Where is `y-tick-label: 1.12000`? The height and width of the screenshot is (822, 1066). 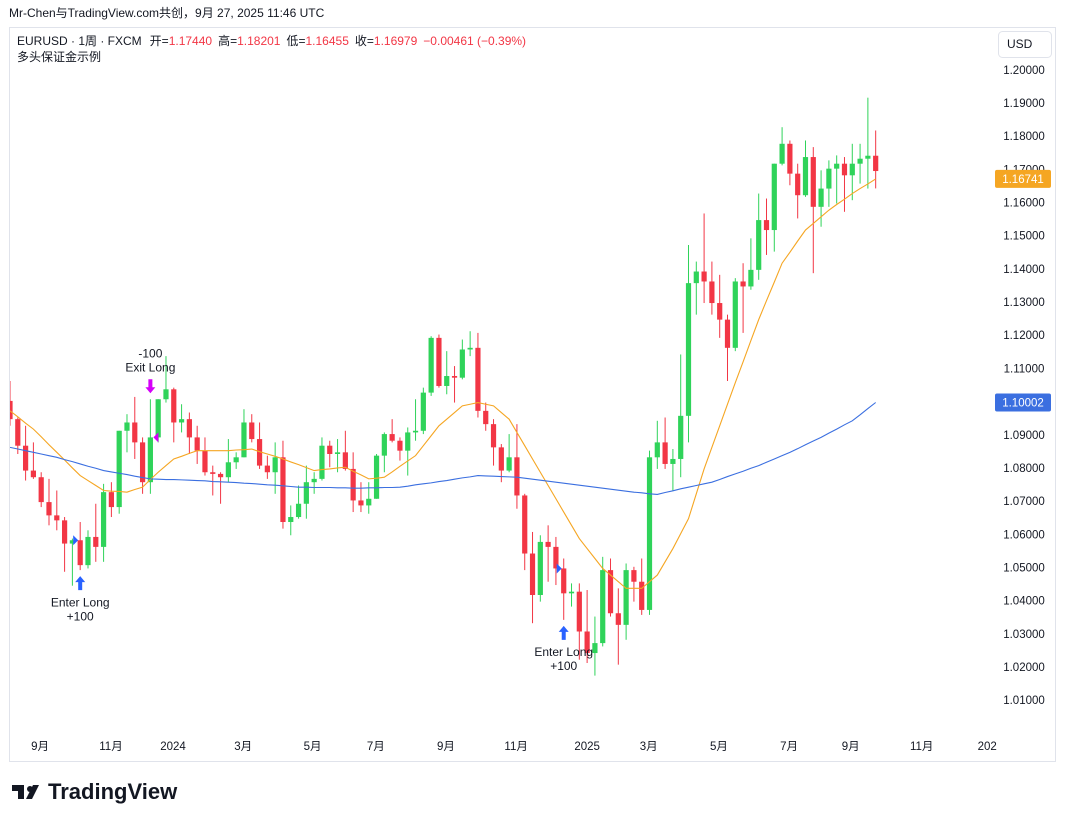 y-tick-label: 1.12000 is located at coordinates (1024, 336).